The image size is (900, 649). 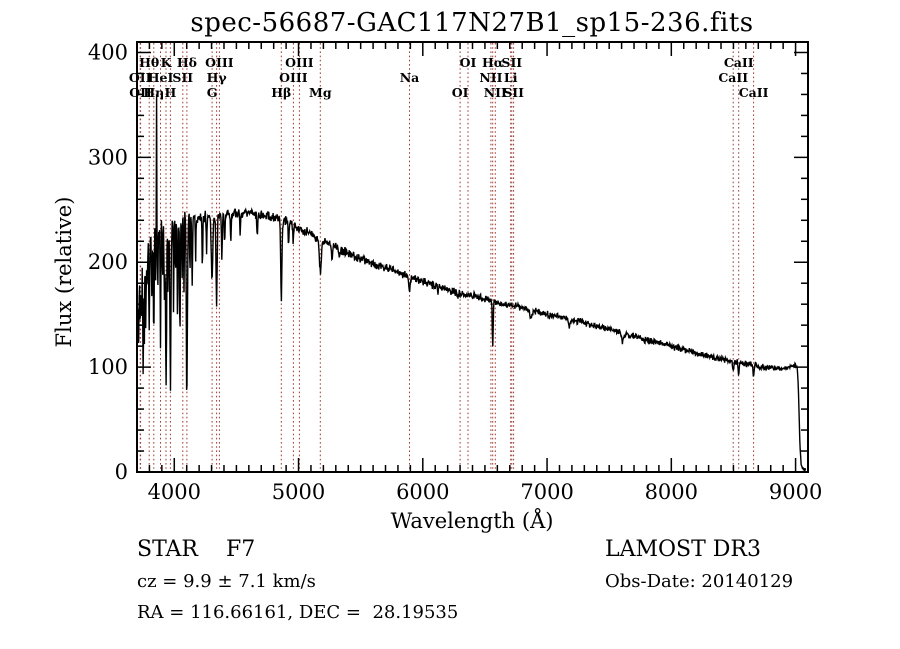 What do you see at coordinates (472, 521) in the screenshot?
I see `x-axis-label: Wavelength (Å)` at bounding box center [472, 521].